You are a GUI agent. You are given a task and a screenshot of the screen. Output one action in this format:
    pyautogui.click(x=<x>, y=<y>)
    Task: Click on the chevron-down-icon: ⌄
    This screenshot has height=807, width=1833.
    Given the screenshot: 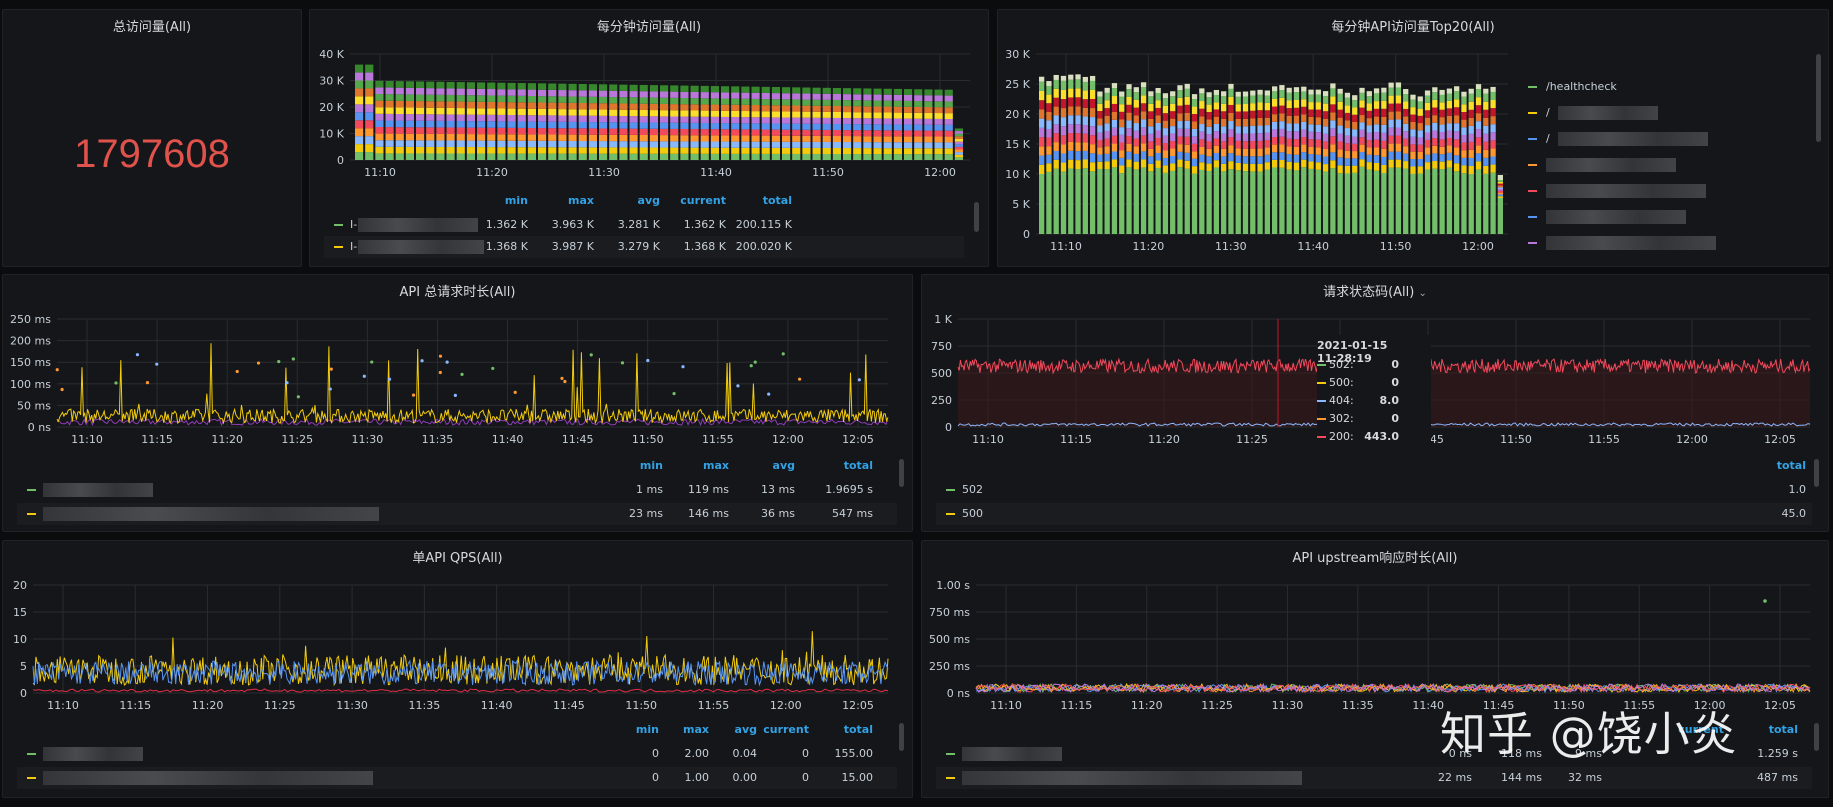 What is the action you would take?
    pyautogui.click(x=1422, y=293)
    